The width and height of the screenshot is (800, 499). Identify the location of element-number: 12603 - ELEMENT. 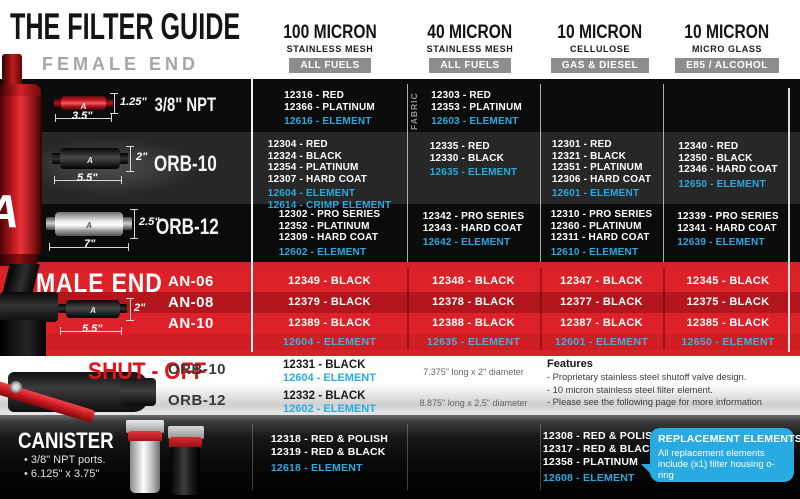
(475, 121).